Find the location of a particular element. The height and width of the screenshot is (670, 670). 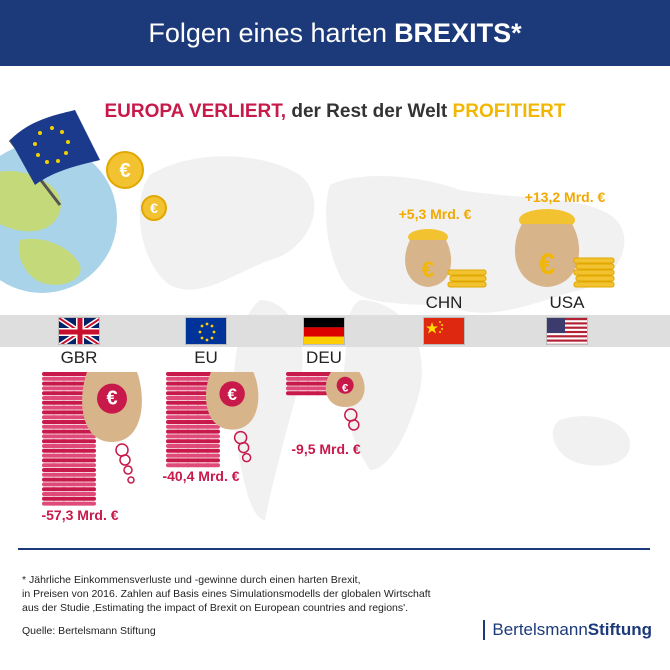

bertelsmann-logo: BertelsmannStiftung is located at coordinates (567, 630).